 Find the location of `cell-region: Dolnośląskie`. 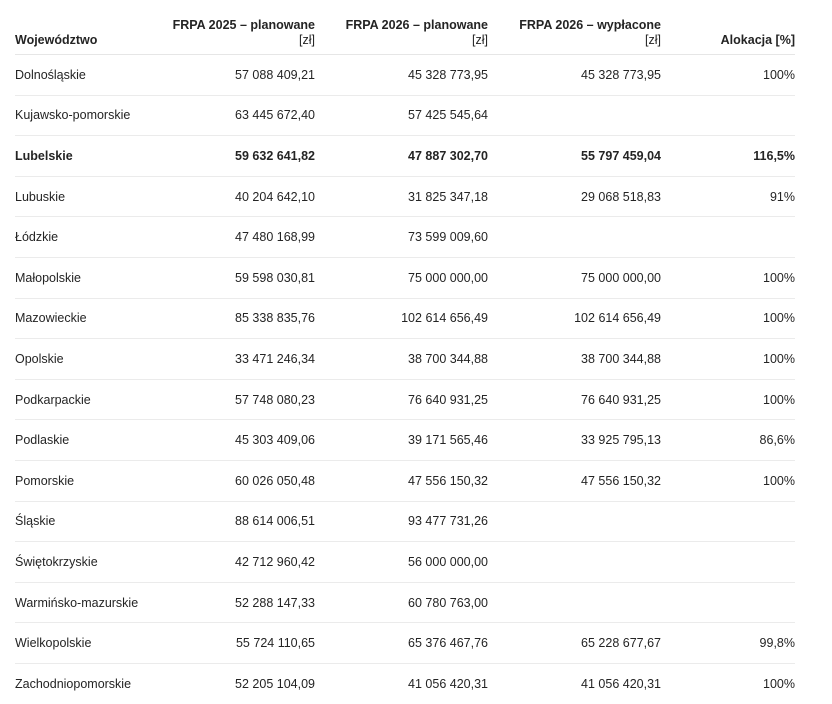

cell-region: Dolnośląskie is located at coordinates (90, 75).